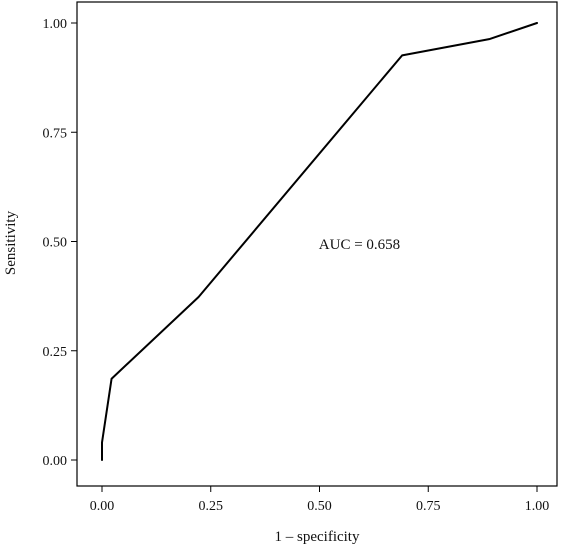 The height and width of the screenshot is (547, 563). Describe the element at coordinates (428, 506) in the screenshot. I see `x-tick-label: 0.75` at that location.